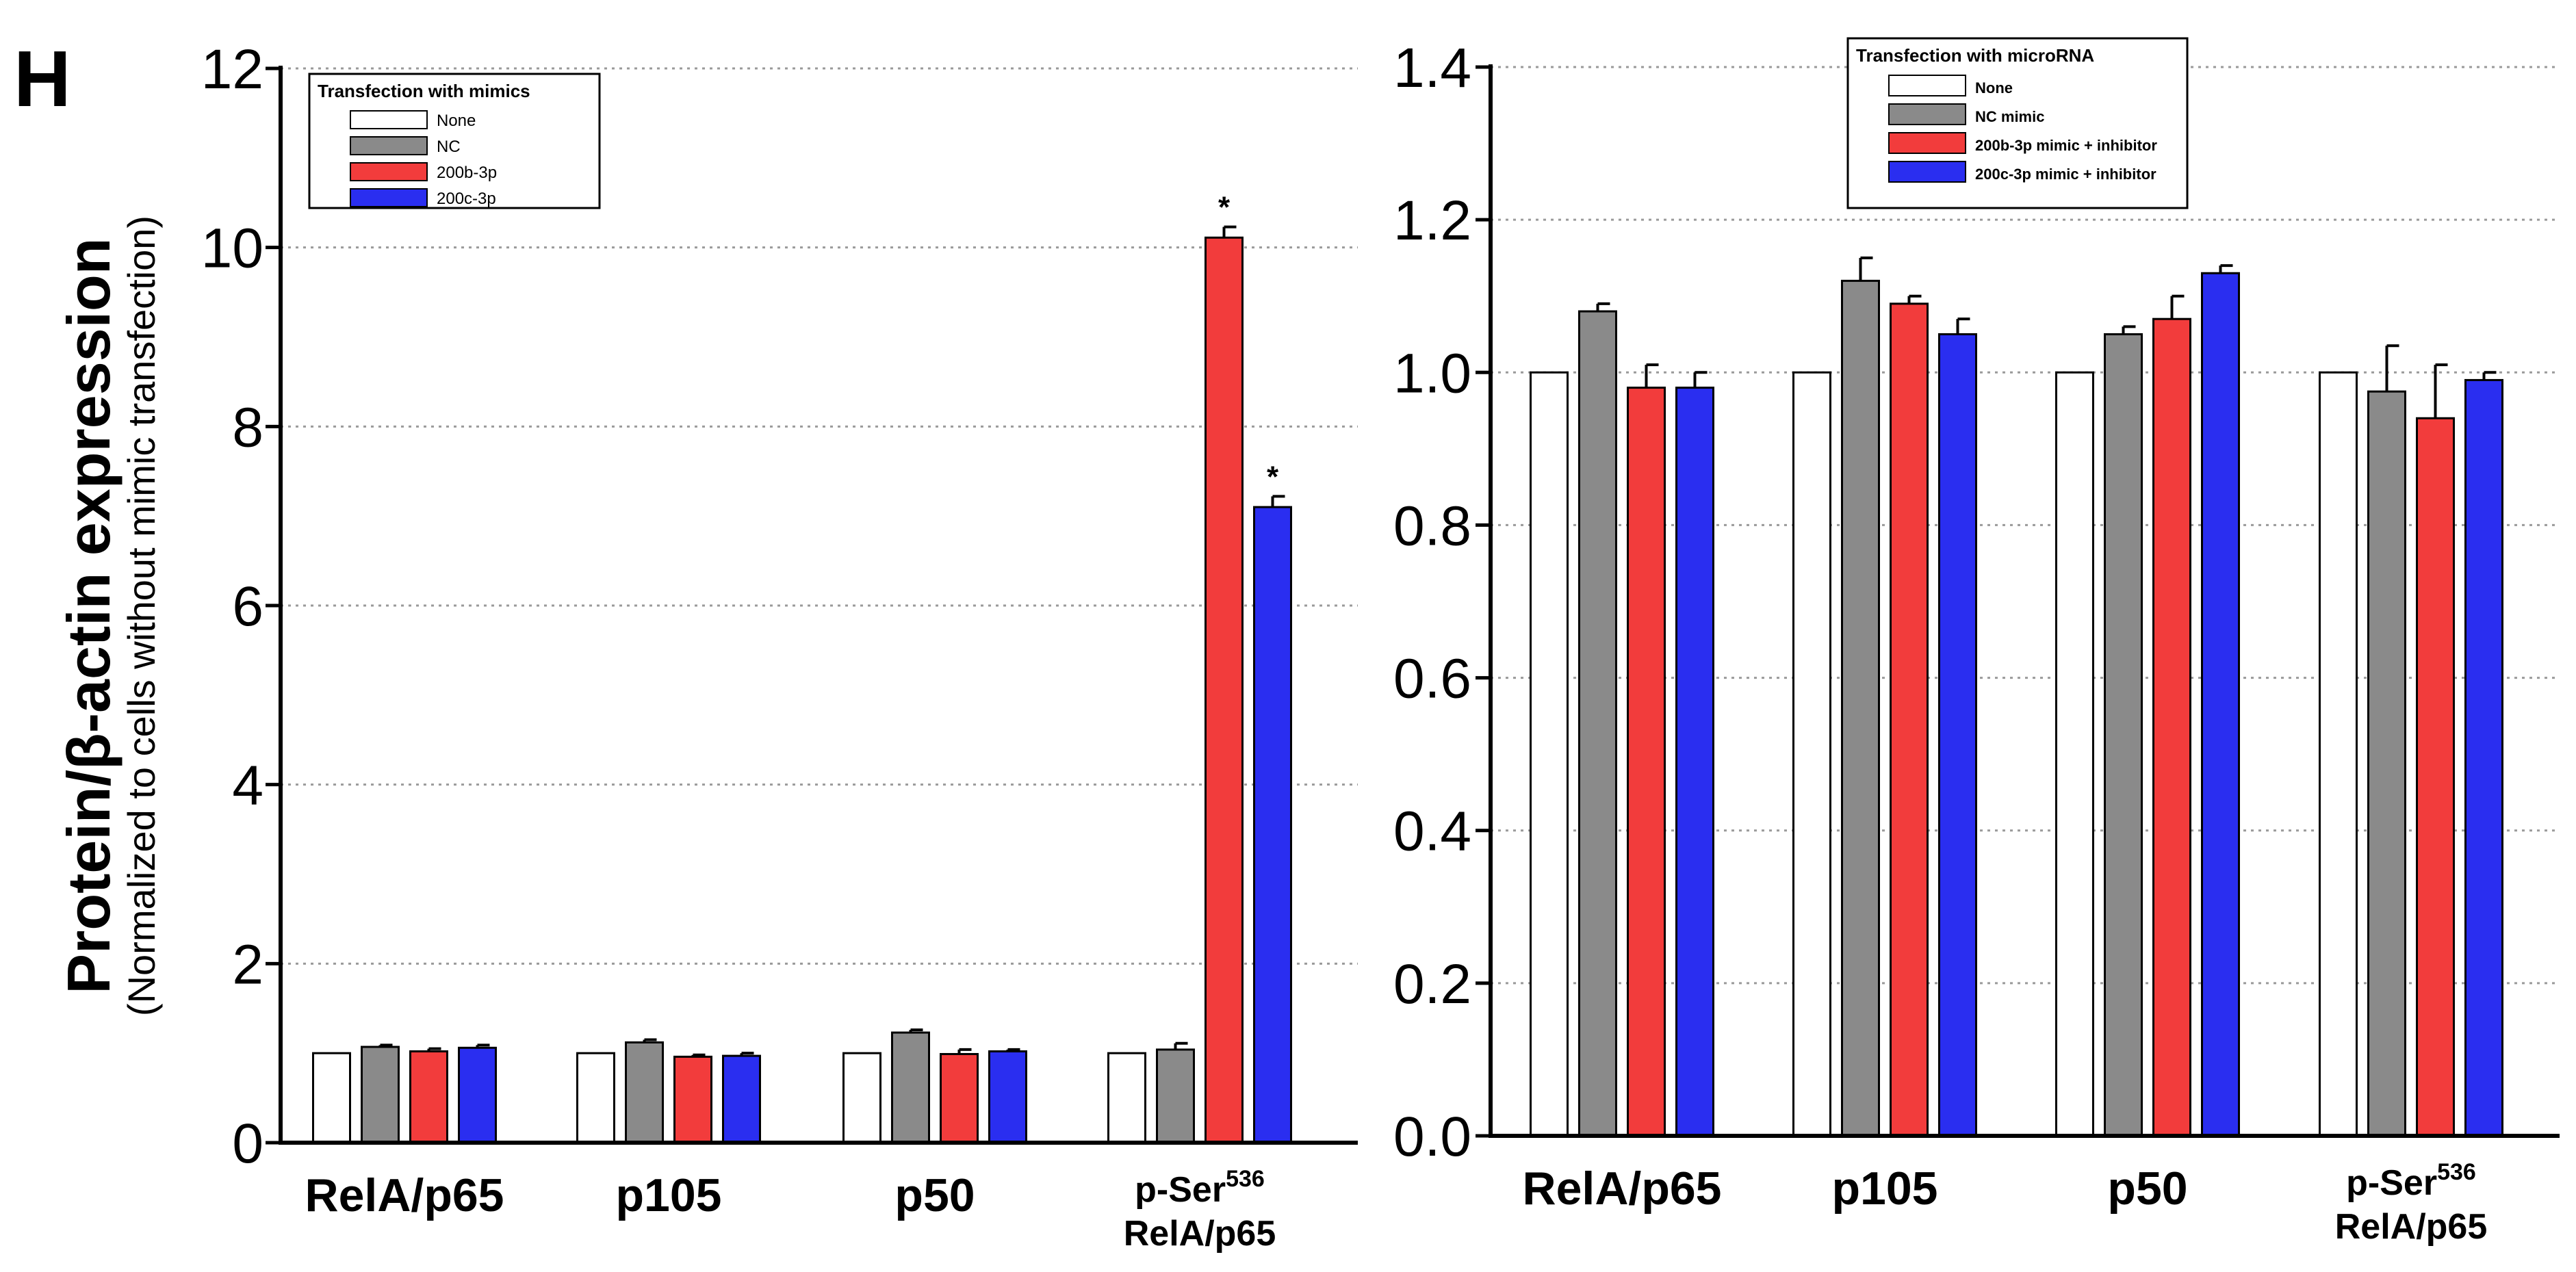 Image resolution: width=2576 pixels, height=1272 pixels. Describe the element at coordinates (247, 1144) in the screenshot. I see `y-tick-label: 0` at that location.